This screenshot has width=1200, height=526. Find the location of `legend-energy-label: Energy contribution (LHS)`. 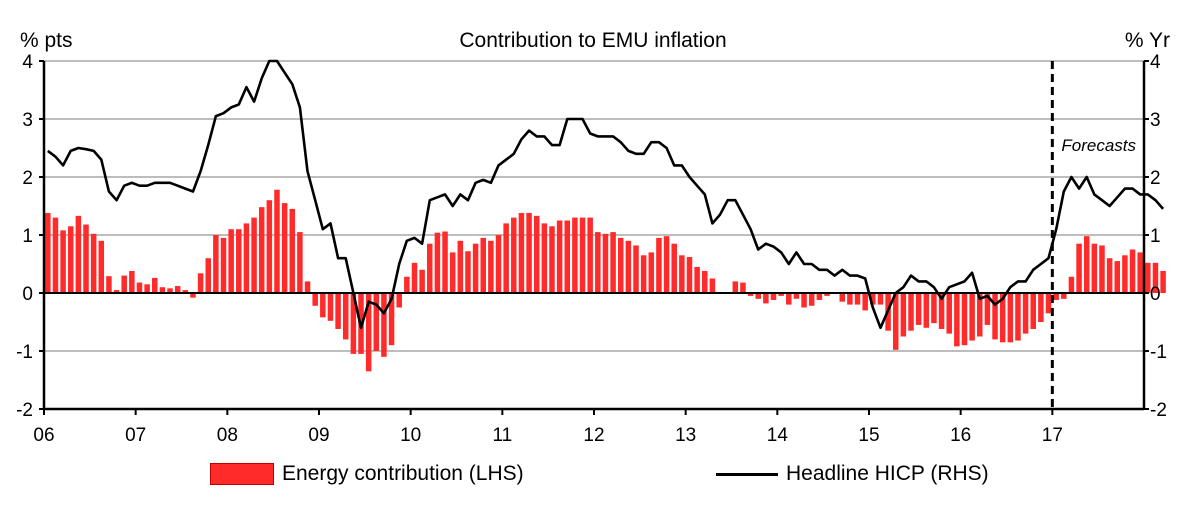

legend-energy-label: Energy contribution (LHS) is located at coordinates (403, 473).